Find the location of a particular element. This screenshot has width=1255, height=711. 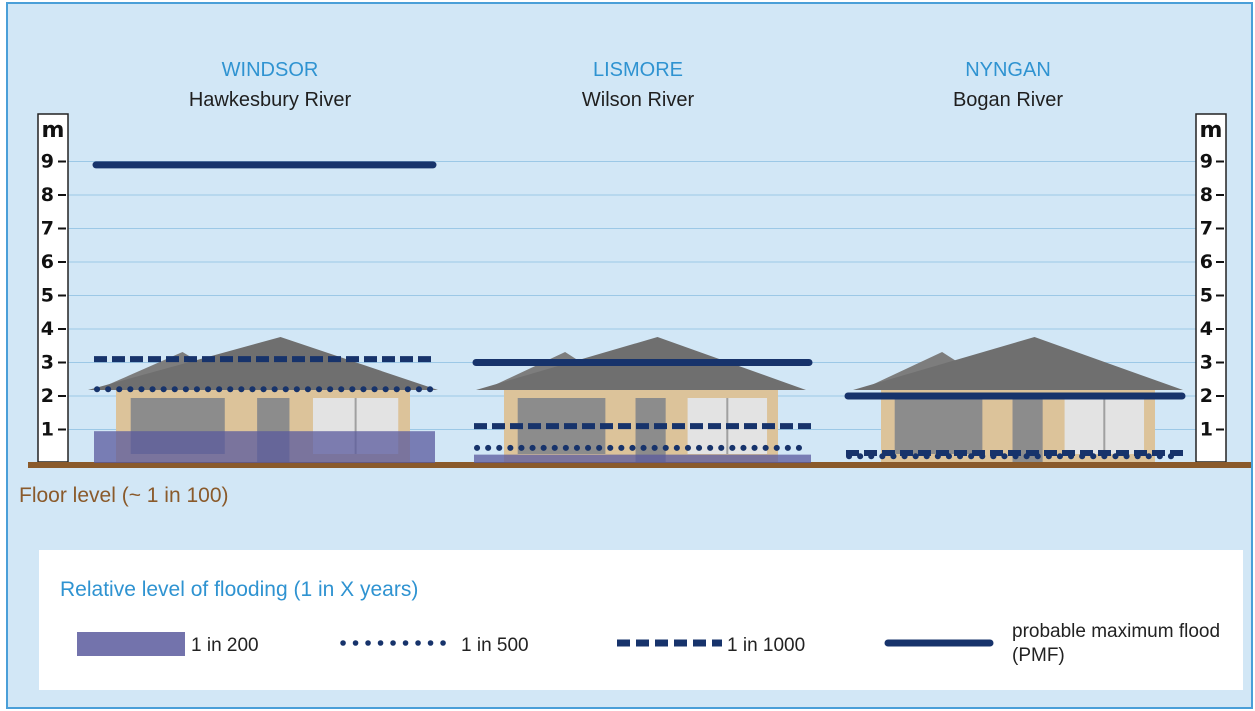

right-tick-label-7: 7 is located at coordinates (1206, 229).